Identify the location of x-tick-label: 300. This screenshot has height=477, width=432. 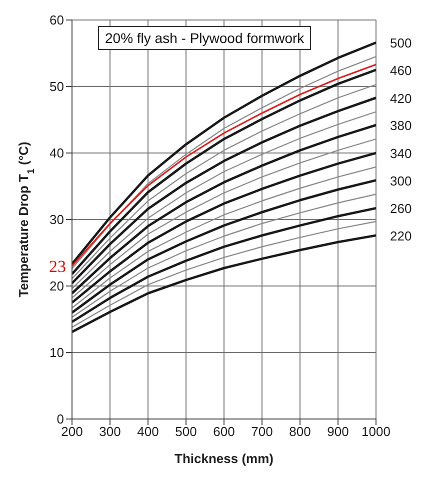
(110, 432).